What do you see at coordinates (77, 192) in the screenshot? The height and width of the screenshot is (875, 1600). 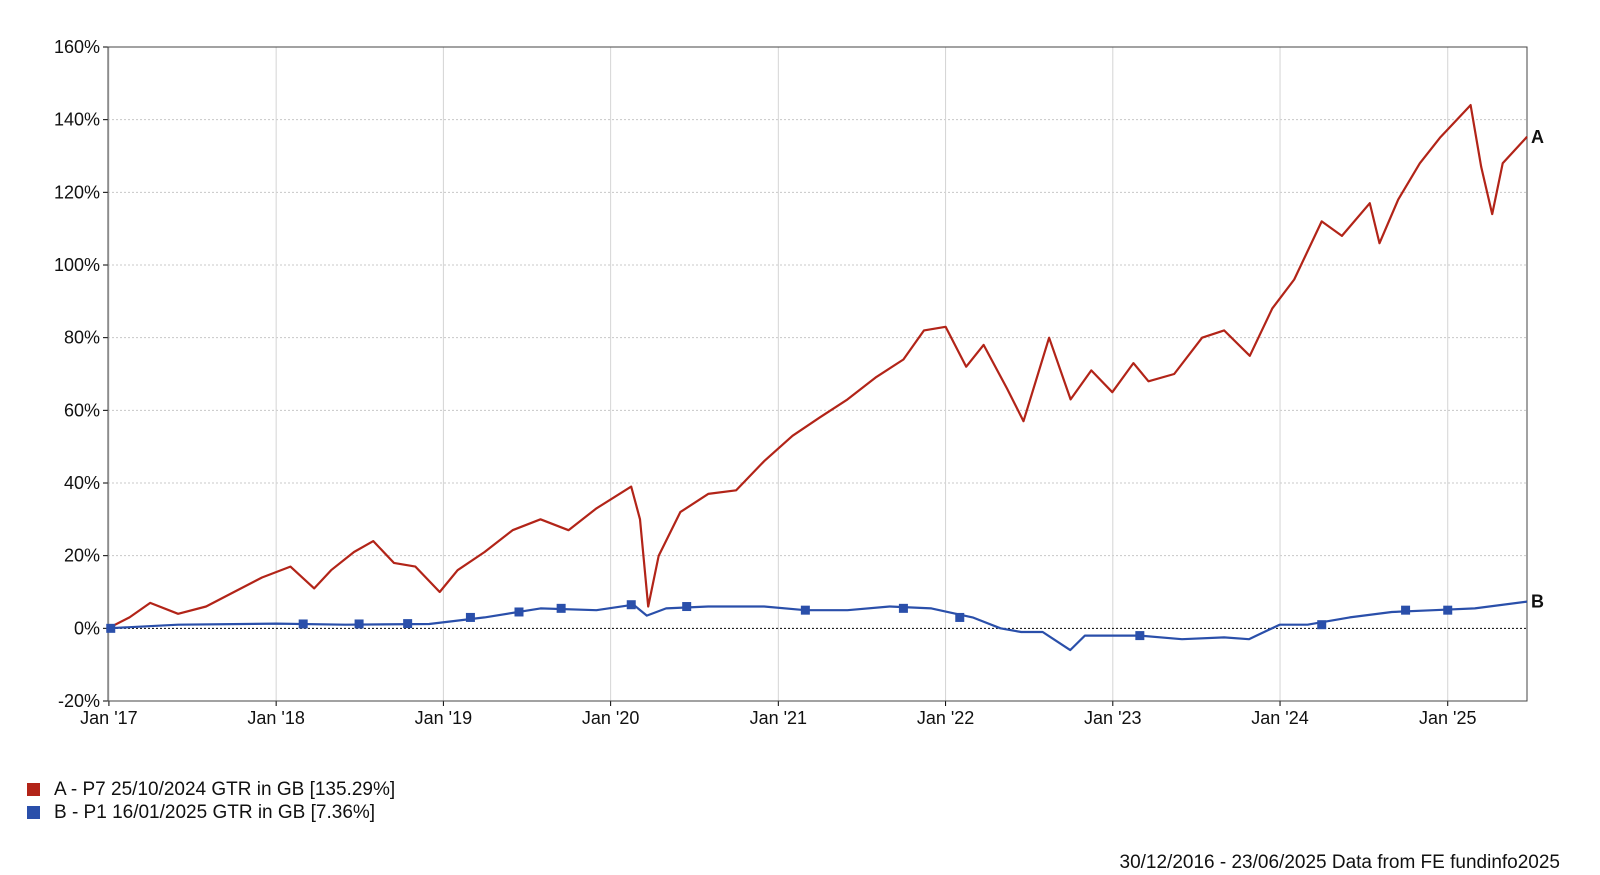 I see `y-tick-label: 120%` at bounding box center [77, 192].